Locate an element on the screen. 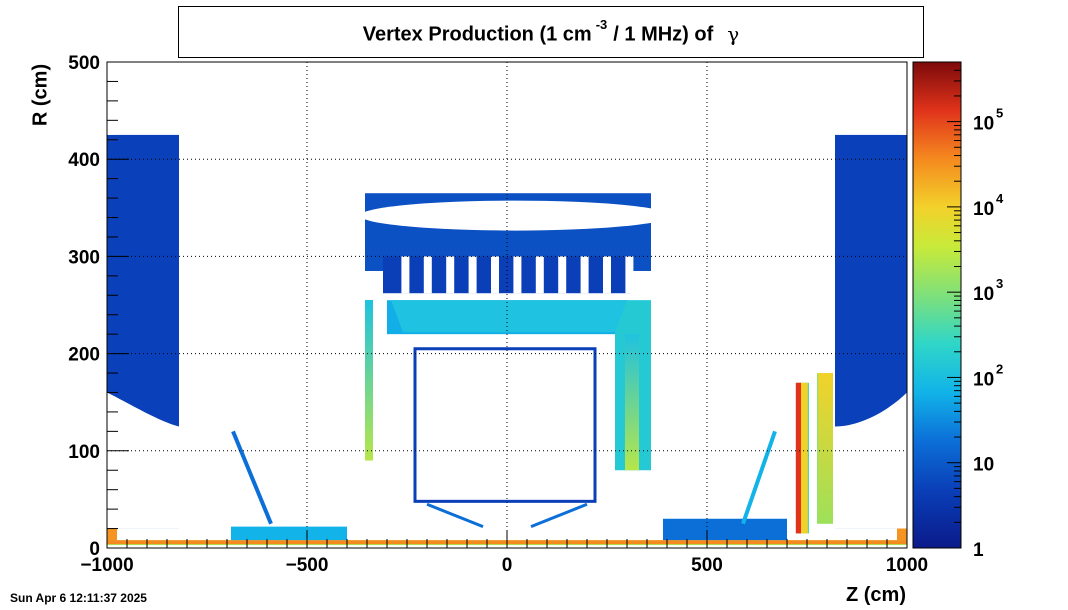 This screenshot has height=610, width=1068. y-tick-label: 0 is located at coordinates (94, 549).